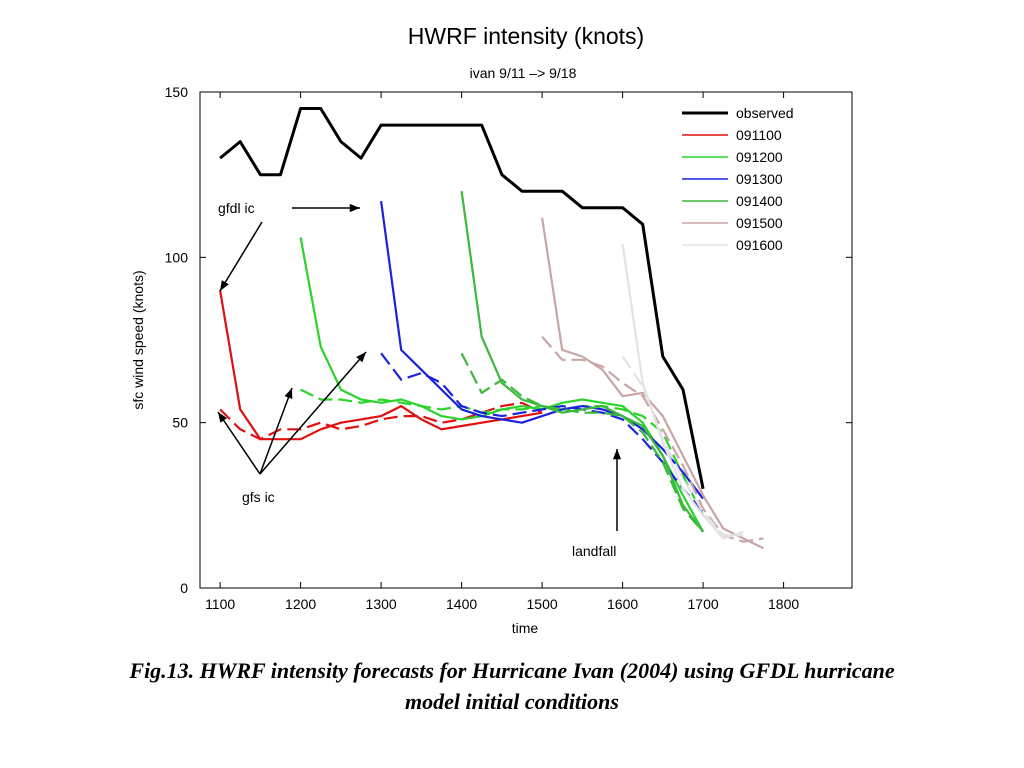 This screenshot has height=768, width=1024. What do you see at coordinates (525, 628) in the screenshot?
I see `x-axis-label: time` at bounding box center [525, 628].